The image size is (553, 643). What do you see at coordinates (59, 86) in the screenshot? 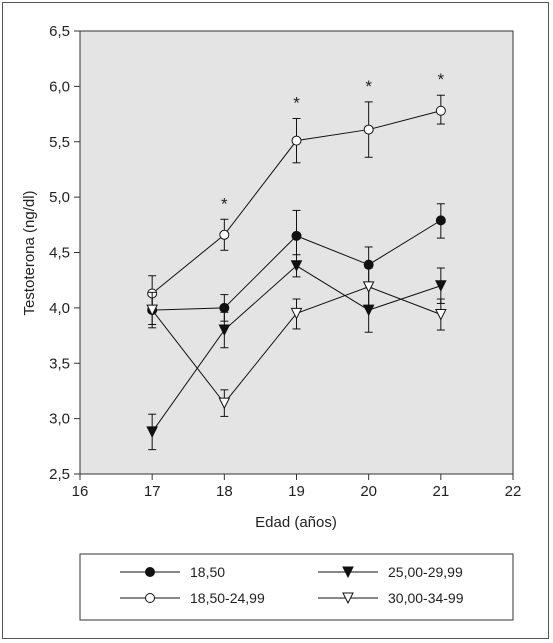
I see `y-tick-label: 6,0` at bounding box center [59, 86].